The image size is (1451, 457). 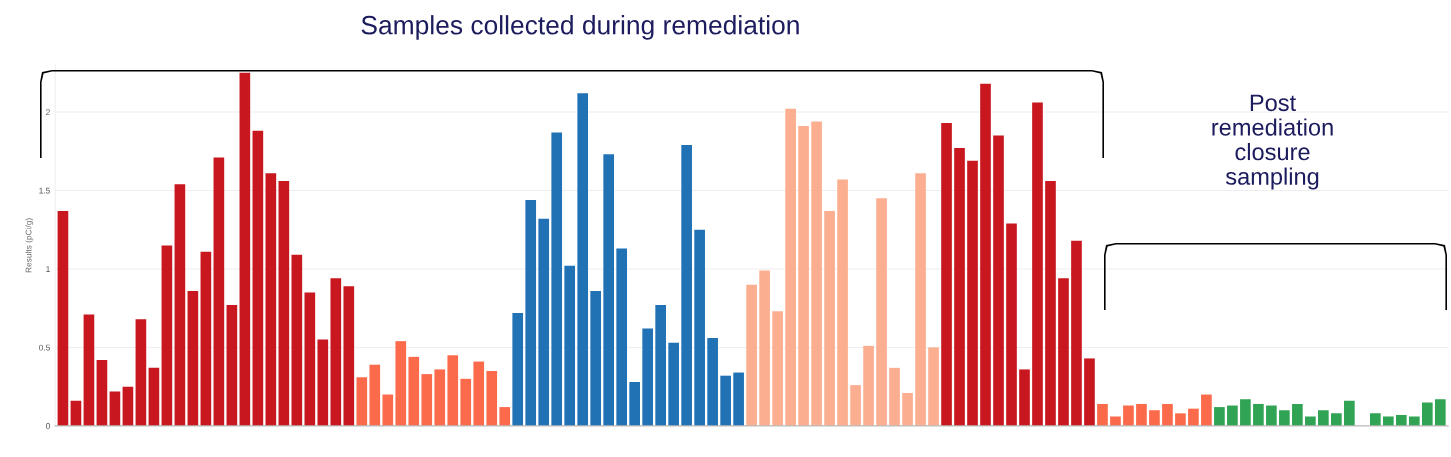 I want to click on y-axis-title: Results (pCi/g), so click(x=29, y=245).